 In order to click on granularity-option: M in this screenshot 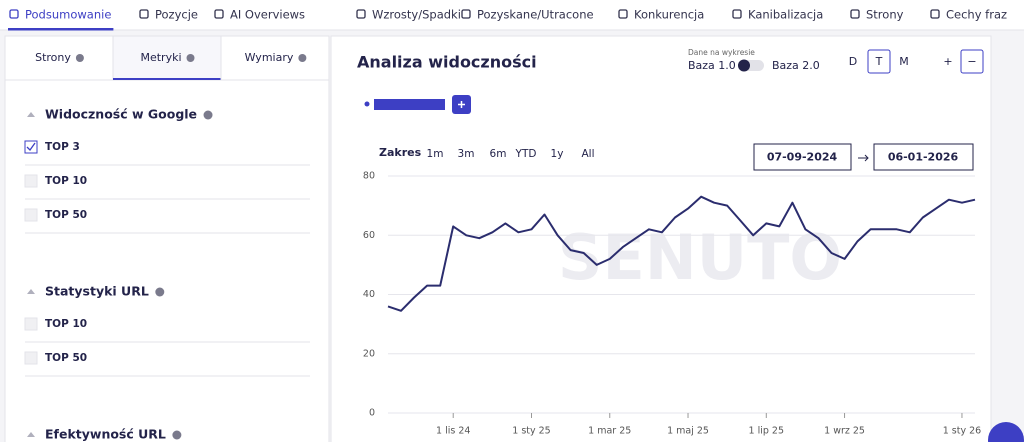, I will do `click(904, 61)`.